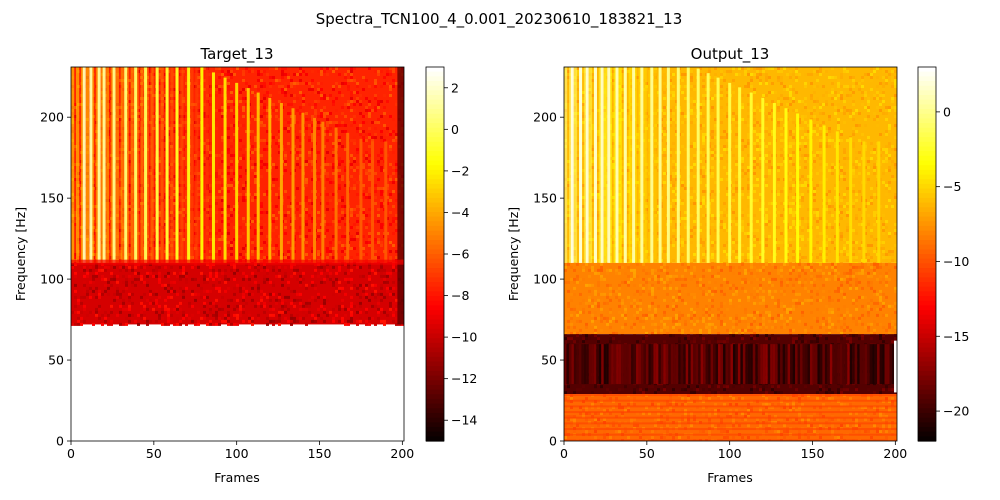 The image size is (1000, 500). What do you see at coordinates (237, 54) in the screenshot?
I see `target-title: Target_13` at bounding box center [237, 54].